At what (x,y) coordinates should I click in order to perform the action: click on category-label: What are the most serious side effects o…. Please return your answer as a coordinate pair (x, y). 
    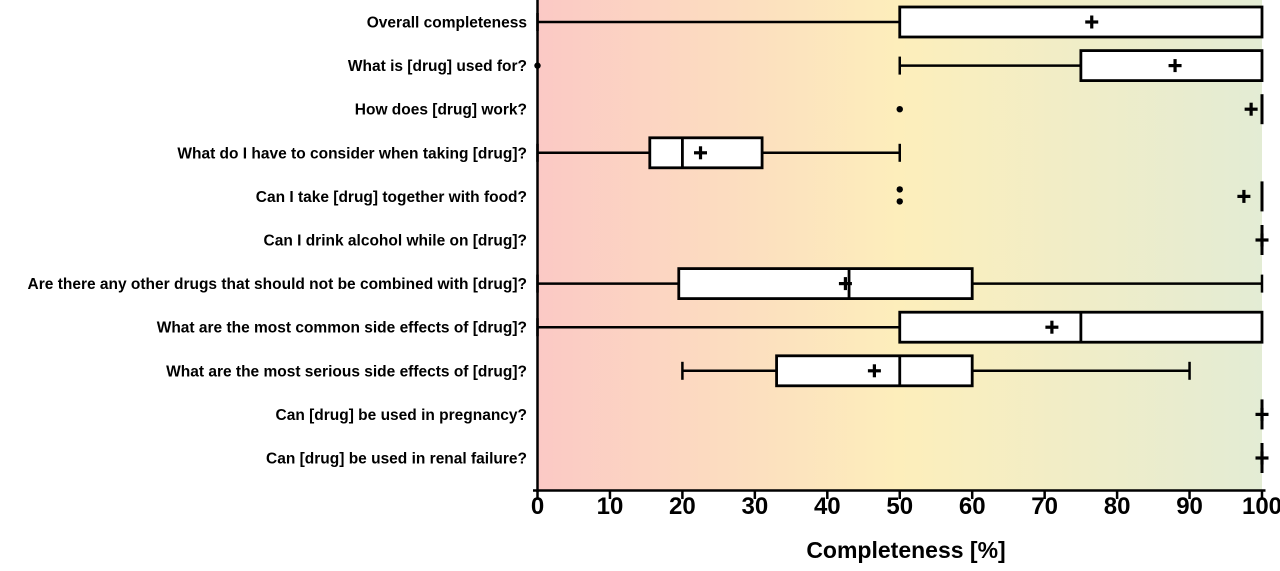
    Looking at the image, I should click on (346, 371).